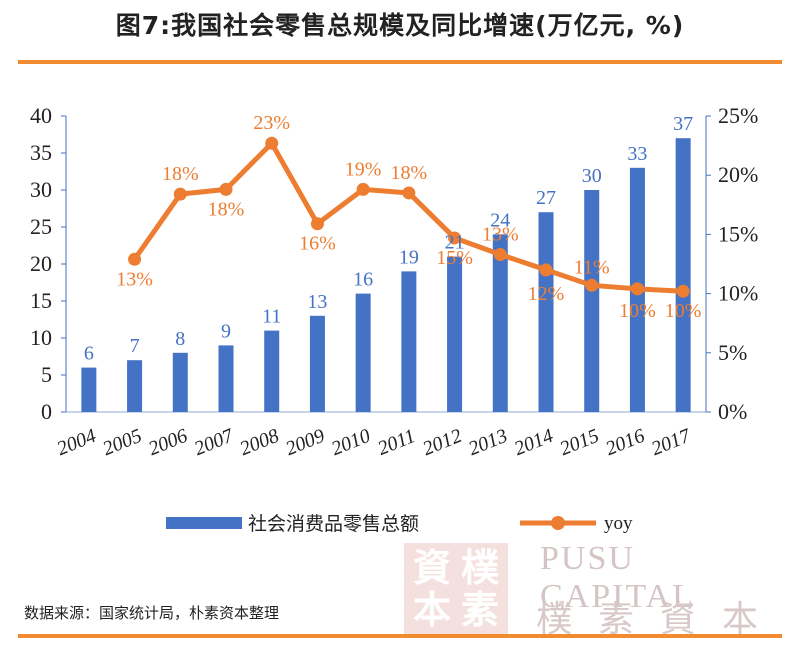  What do you see at coordinates (46, 411) in the screenshot?
I see `left-tick-label: 0` at bounding box center [46, 411].